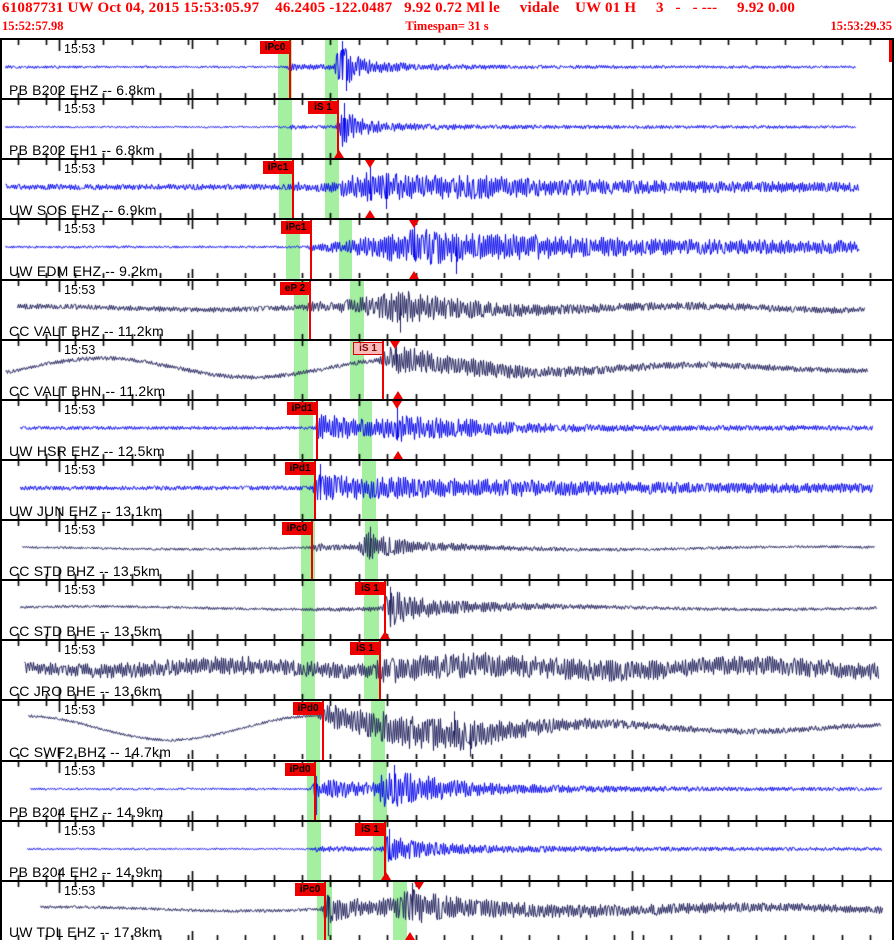 This screenshot has height=940, width=894. I want to click on station-label: PB B202 EH1 -- 6.8km, so click(82, 150).